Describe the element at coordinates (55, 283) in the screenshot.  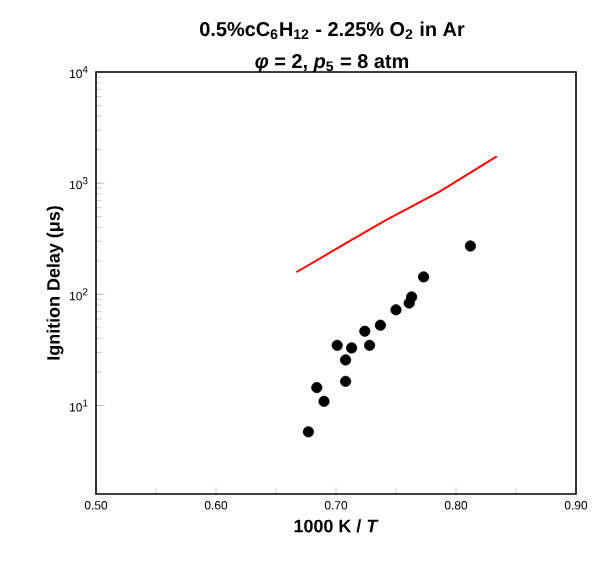
I see `y-axis-title: Ignition Delay (μs)` at that location.